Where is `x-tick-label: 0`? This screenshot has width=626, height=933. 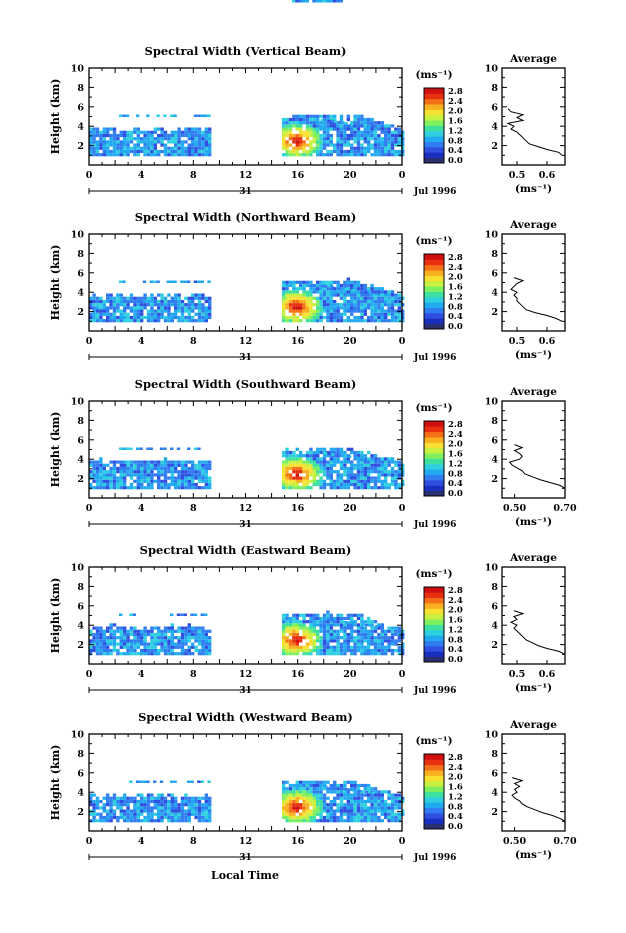 x-tick-label: 0 is located at coordinates (402, 841).